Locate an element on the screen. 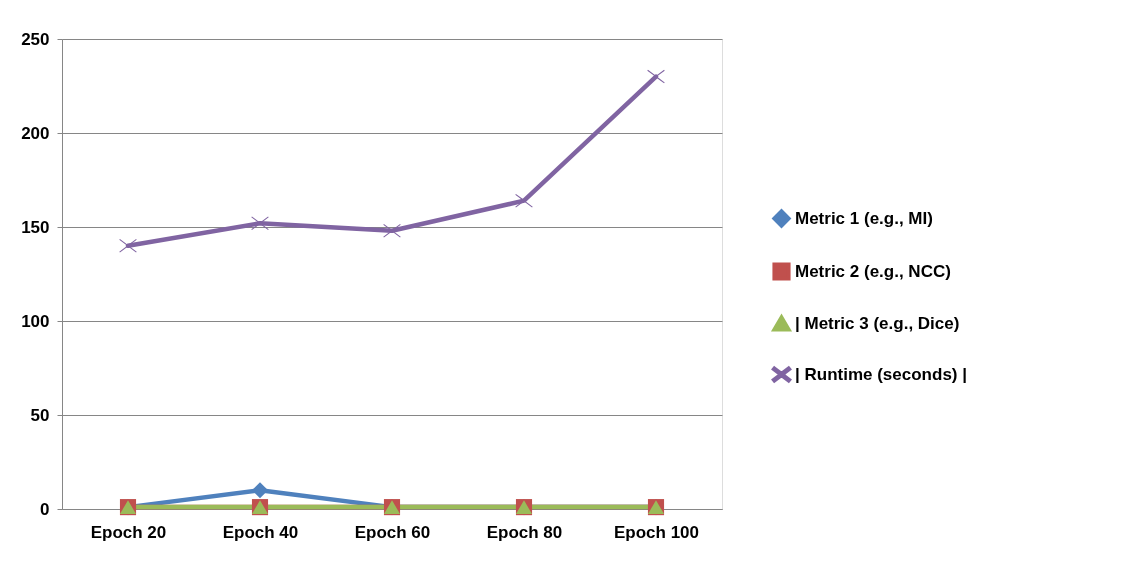  legend-label: | Runtime (seconds) | is located at coordinates (881, 374).